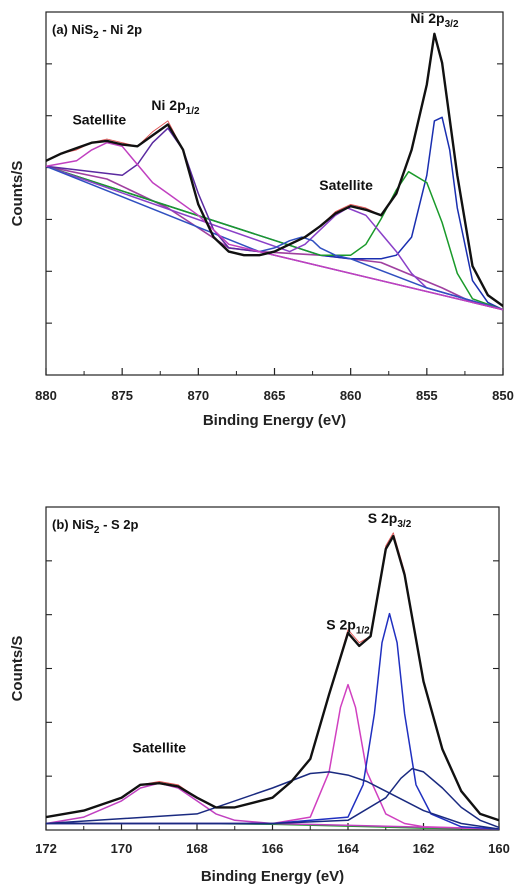  Describe the element at coordinates (499, 848) in the screenshot. I see `x-tick-label: 160` at that location.